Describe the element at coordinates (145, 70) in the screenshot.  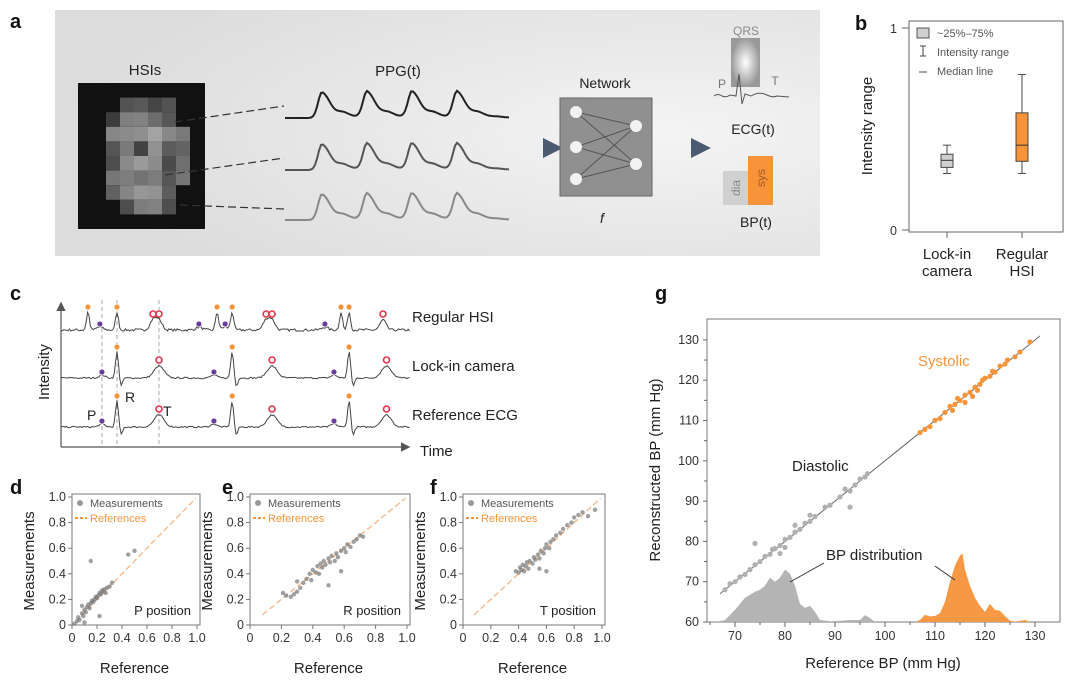
I see `hsis-label: HSIs` at that location.